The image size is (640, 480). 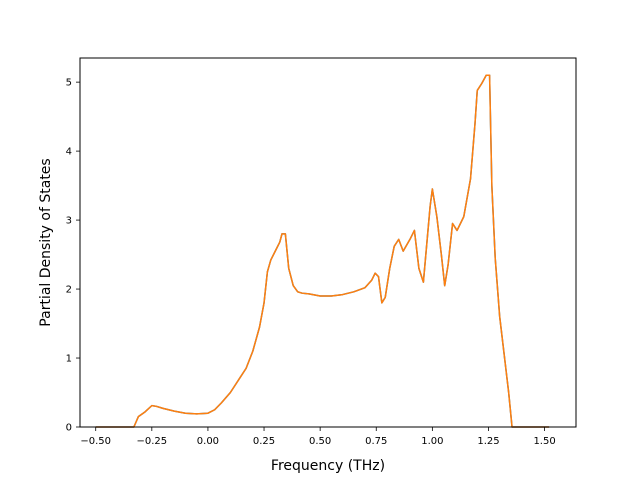 I want to click on y-tick-label: 3, so click(x=69, y=221).